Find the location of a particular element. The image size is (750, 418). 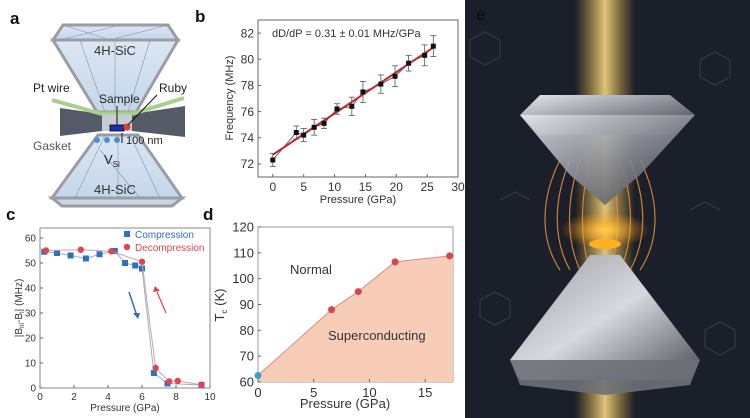

top-anvil-label: 4H-SiC is located at coordinates (115, 50).